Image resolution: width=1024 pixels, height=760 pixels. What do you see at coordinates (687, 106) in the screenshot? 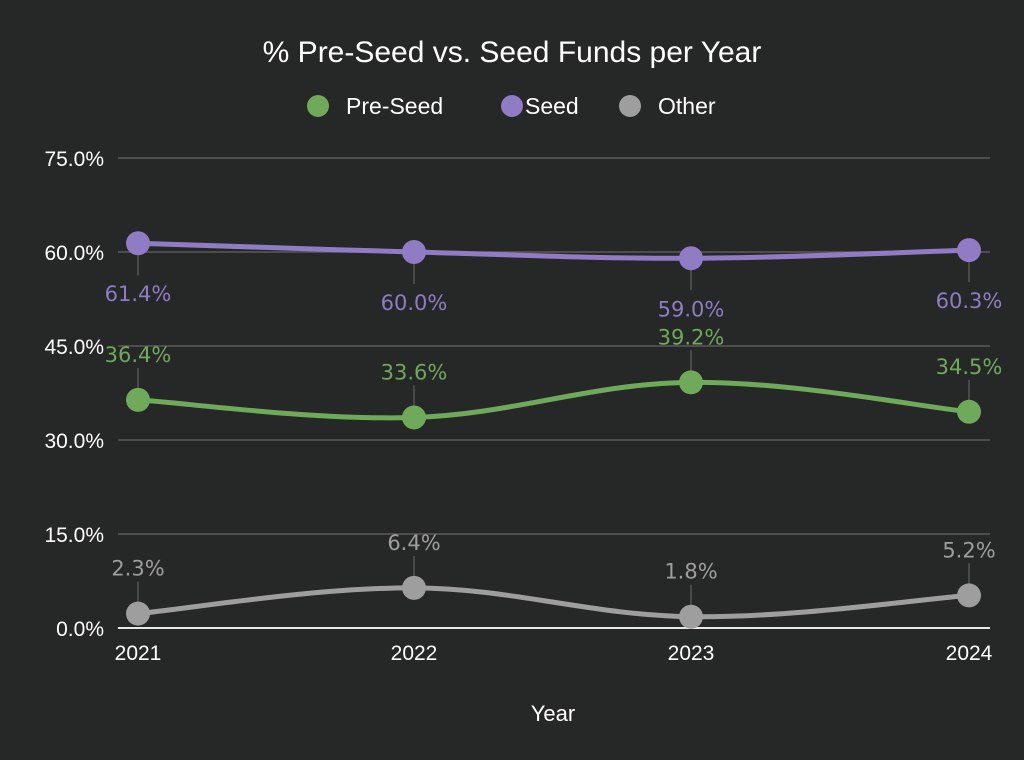
I see `legend-label-other: Other` at bounding box center [687, 106].